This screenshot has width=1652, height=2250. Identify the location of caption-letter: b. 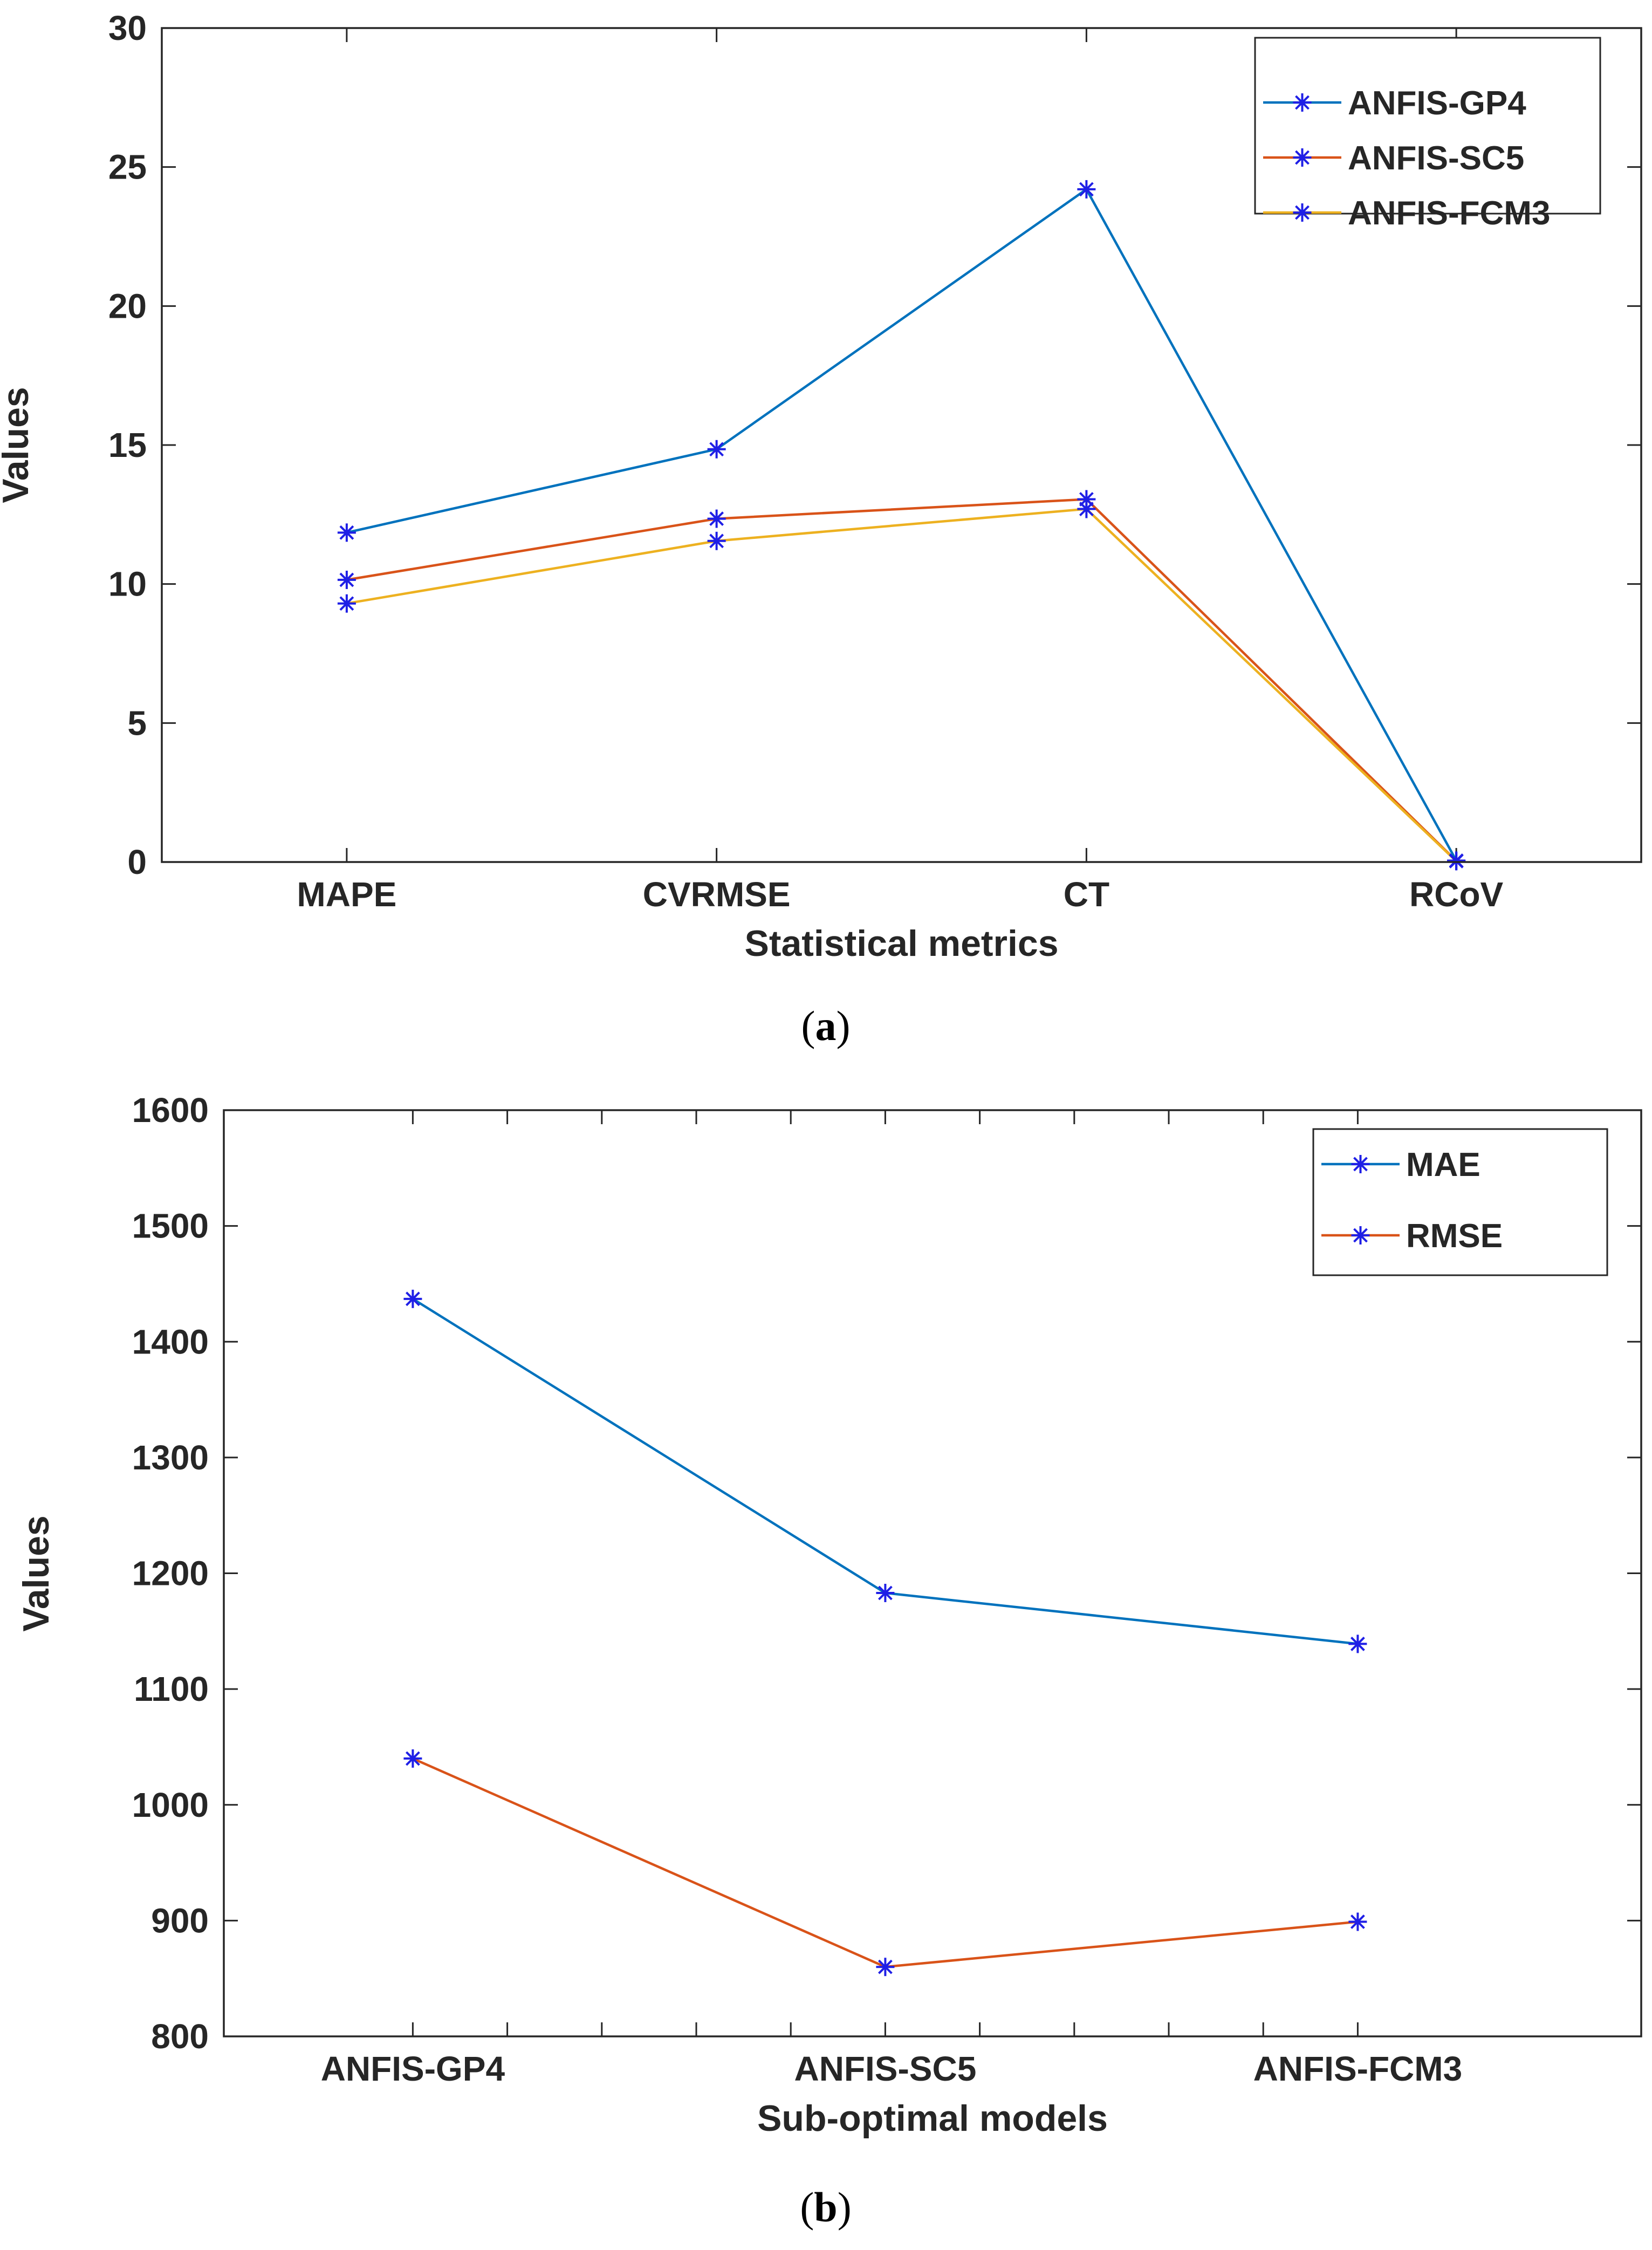
(825, 2207).